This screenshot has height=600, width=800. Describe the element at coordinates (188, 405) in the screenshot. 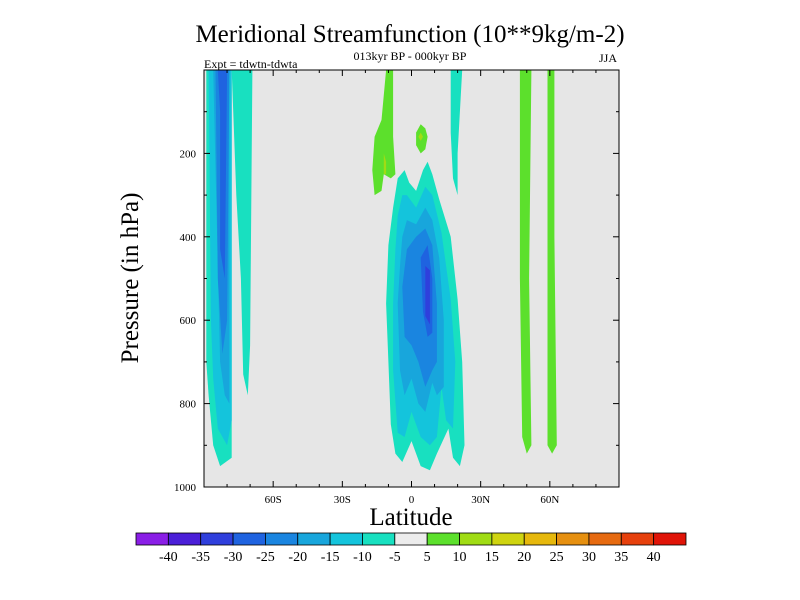

I see `y-tick-label: 800` at that location.